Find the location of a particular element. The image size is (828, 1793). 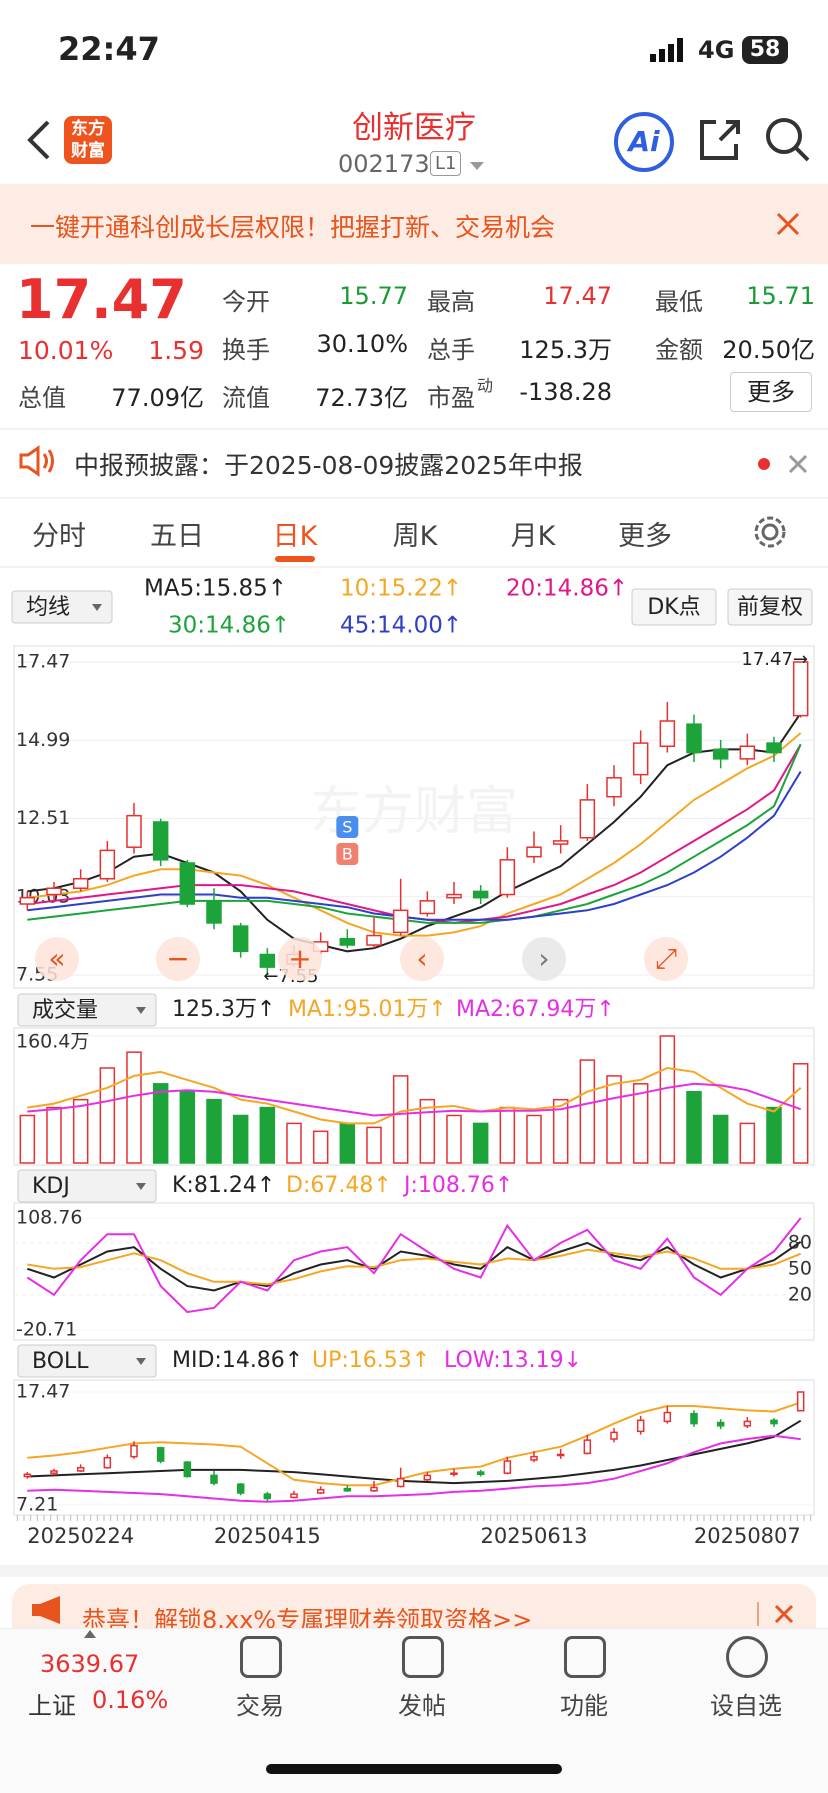

chart-control-icon: + is located at coordinates (299, 958).